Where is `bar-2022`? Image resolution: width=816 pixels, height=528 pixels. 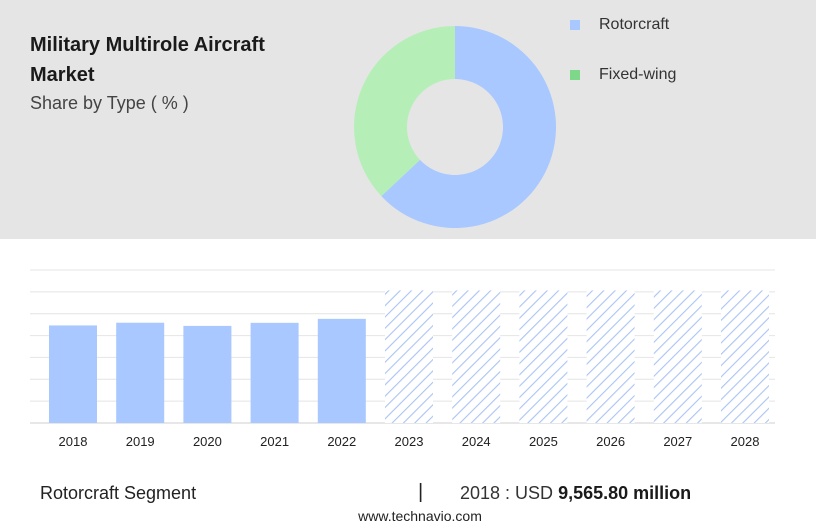 bar-2022 is located at coordinates (341, 370).